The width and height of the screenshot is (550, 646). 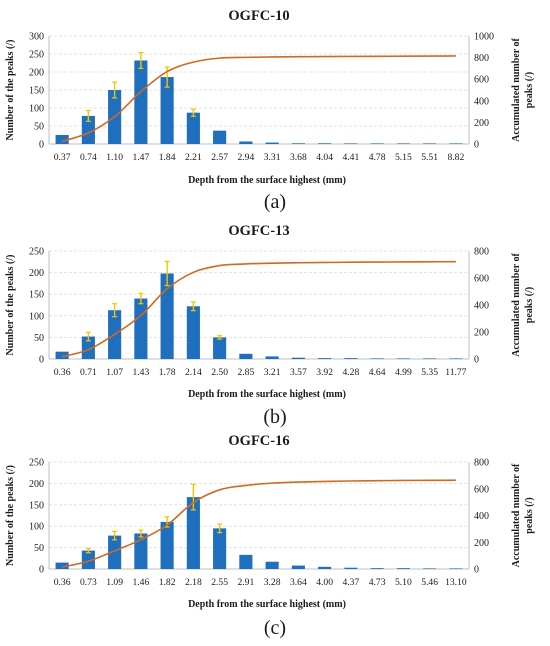 I want to click on x-tick-label: 5.35, so click(x=429, y=372).